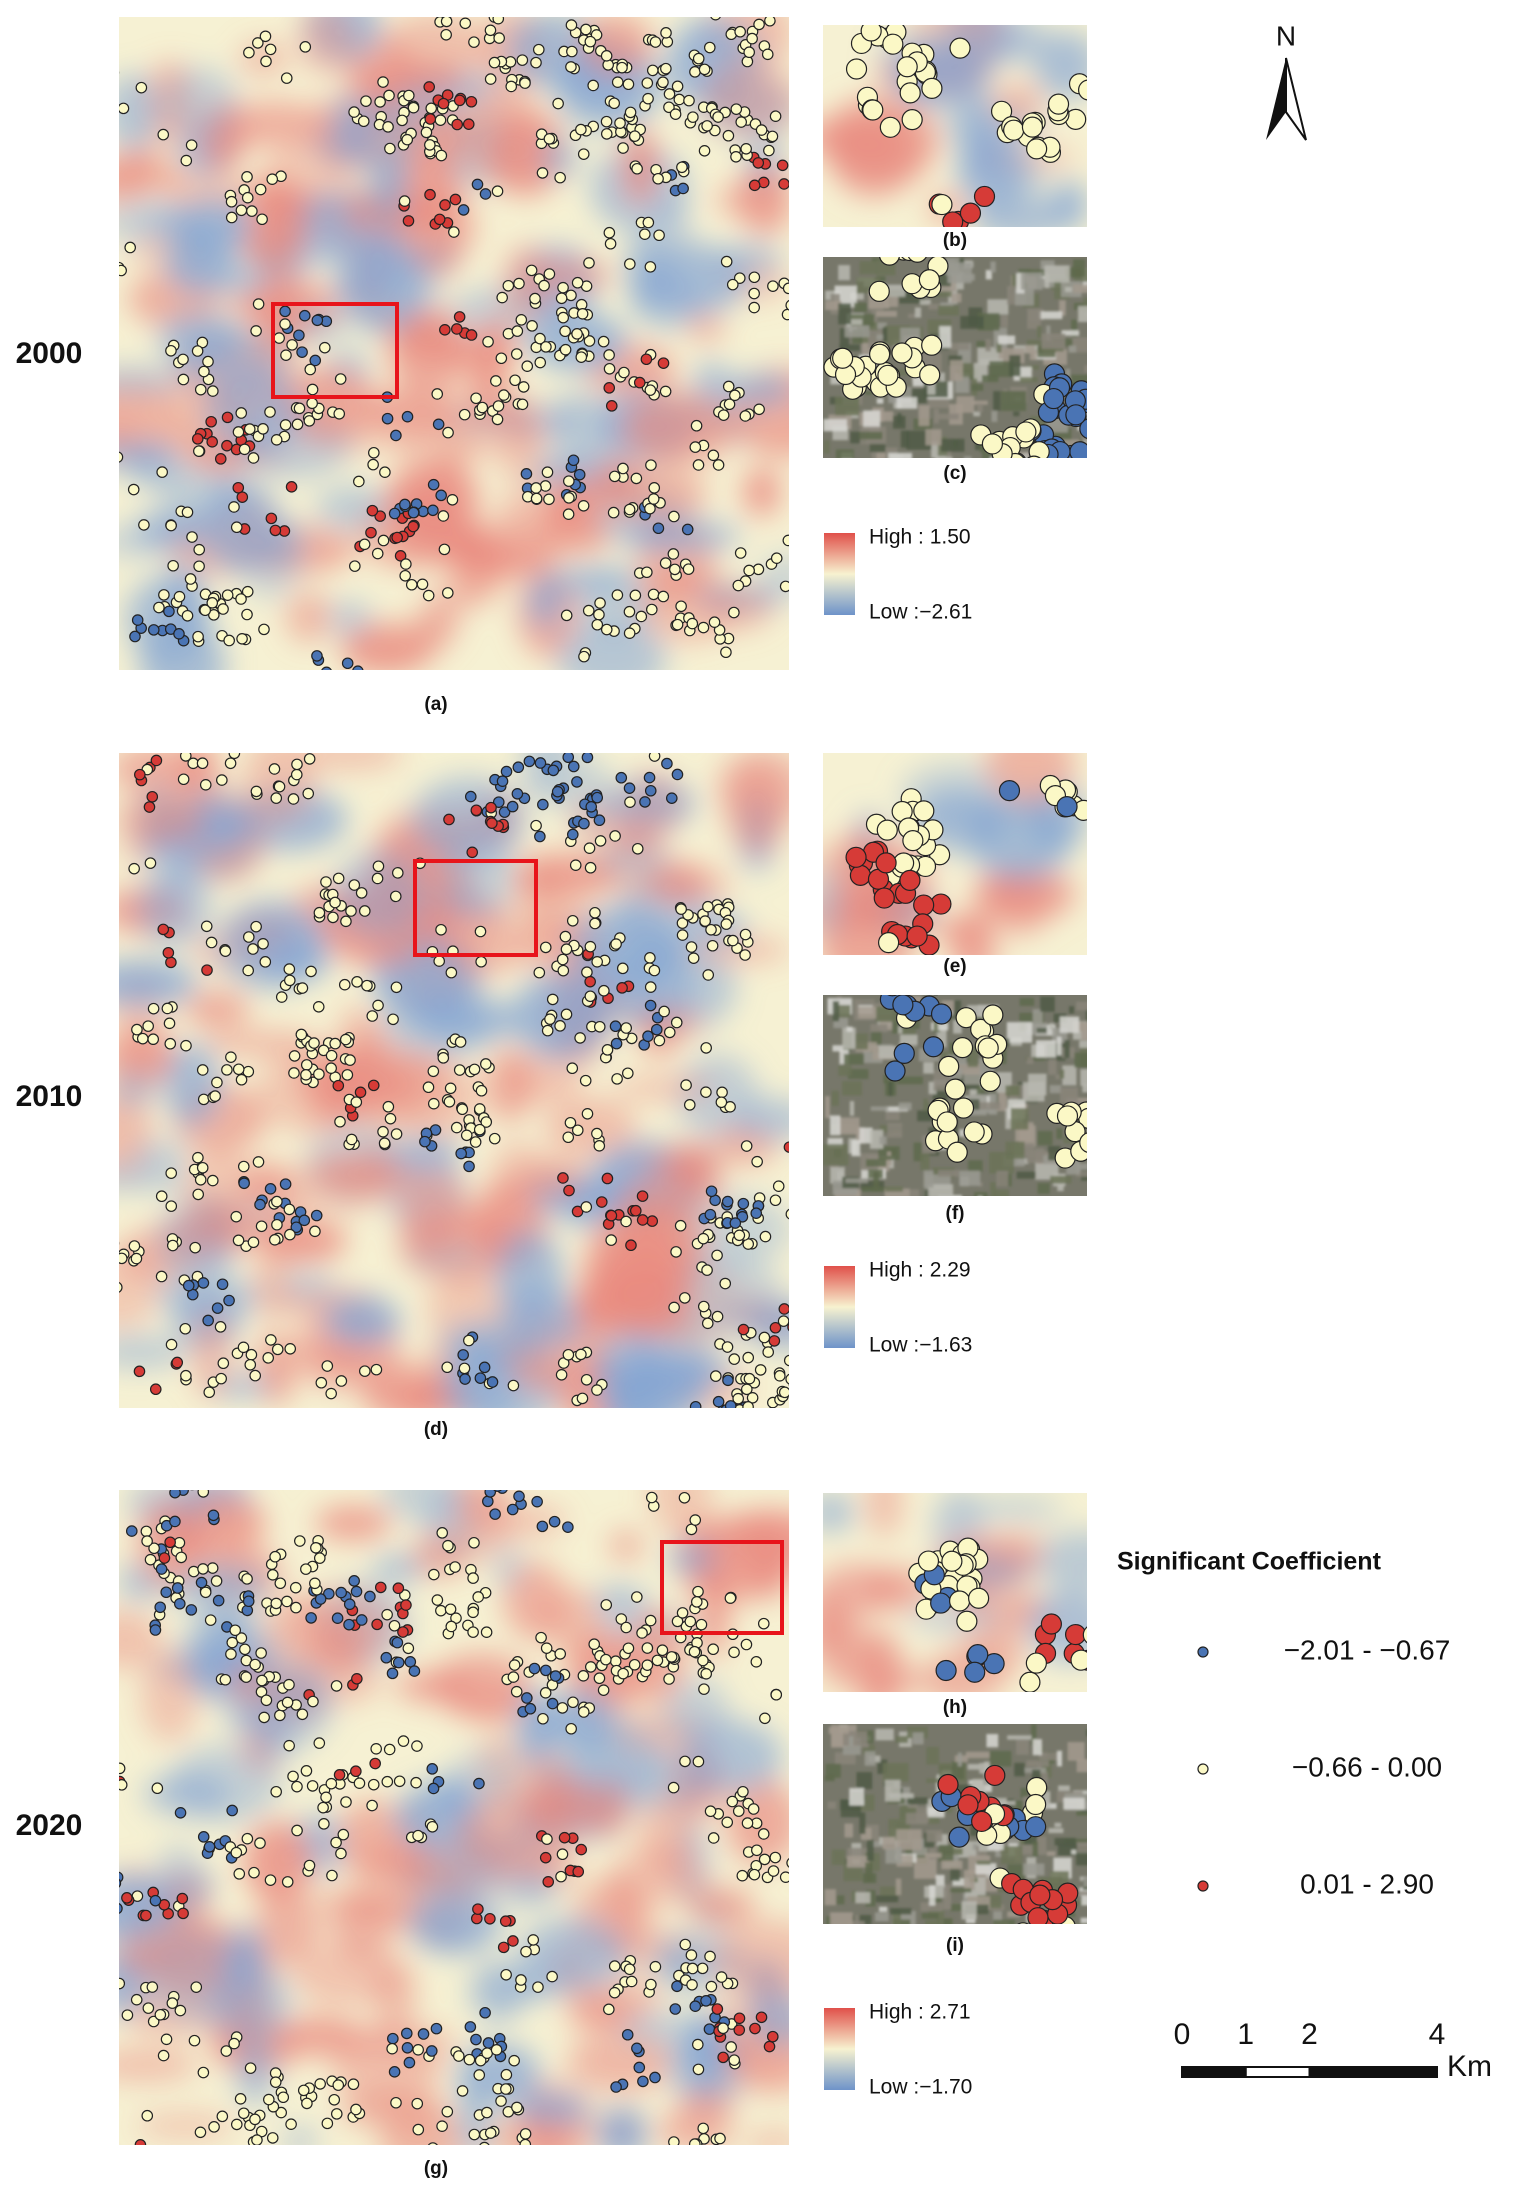  Describe the element at coordinates (955, 1213) in the screenshot. I see `panel-label: (f)` at that location.